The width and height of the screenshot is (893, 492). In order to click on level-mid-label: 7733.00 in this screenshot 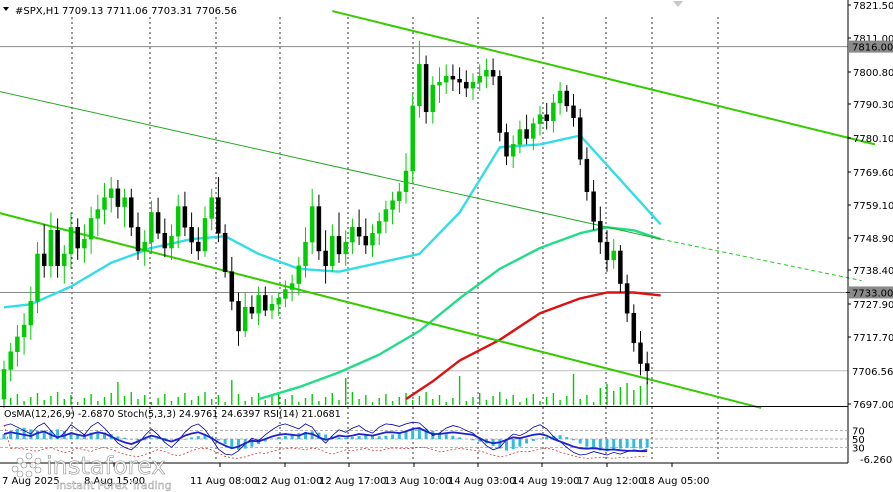, I will do `click(872, 293)`.